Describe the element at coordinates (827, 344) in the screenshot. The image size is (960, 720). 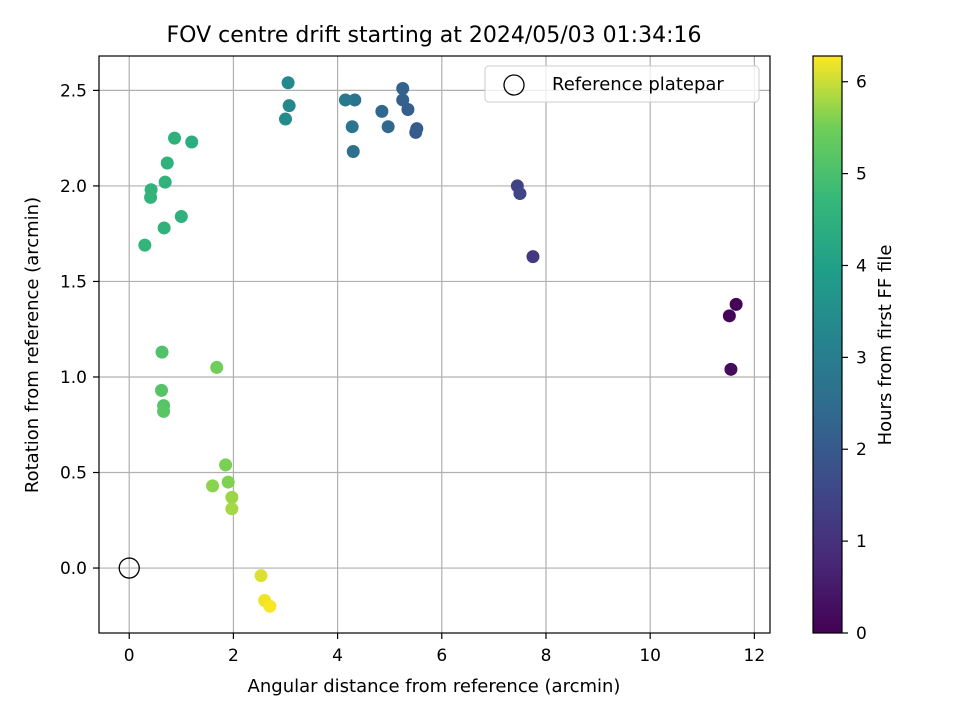
I see `colorbar` at that location.